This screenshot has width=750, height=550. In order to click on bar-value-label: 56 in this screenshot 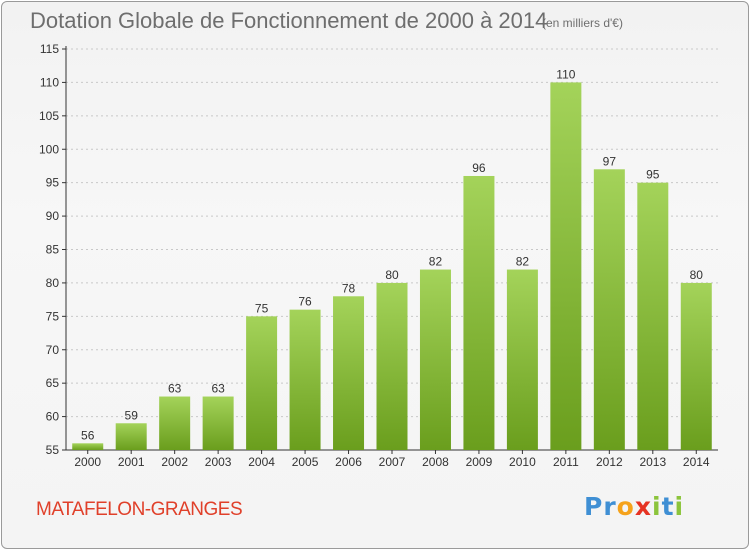, I will do `click(88, 435)`.